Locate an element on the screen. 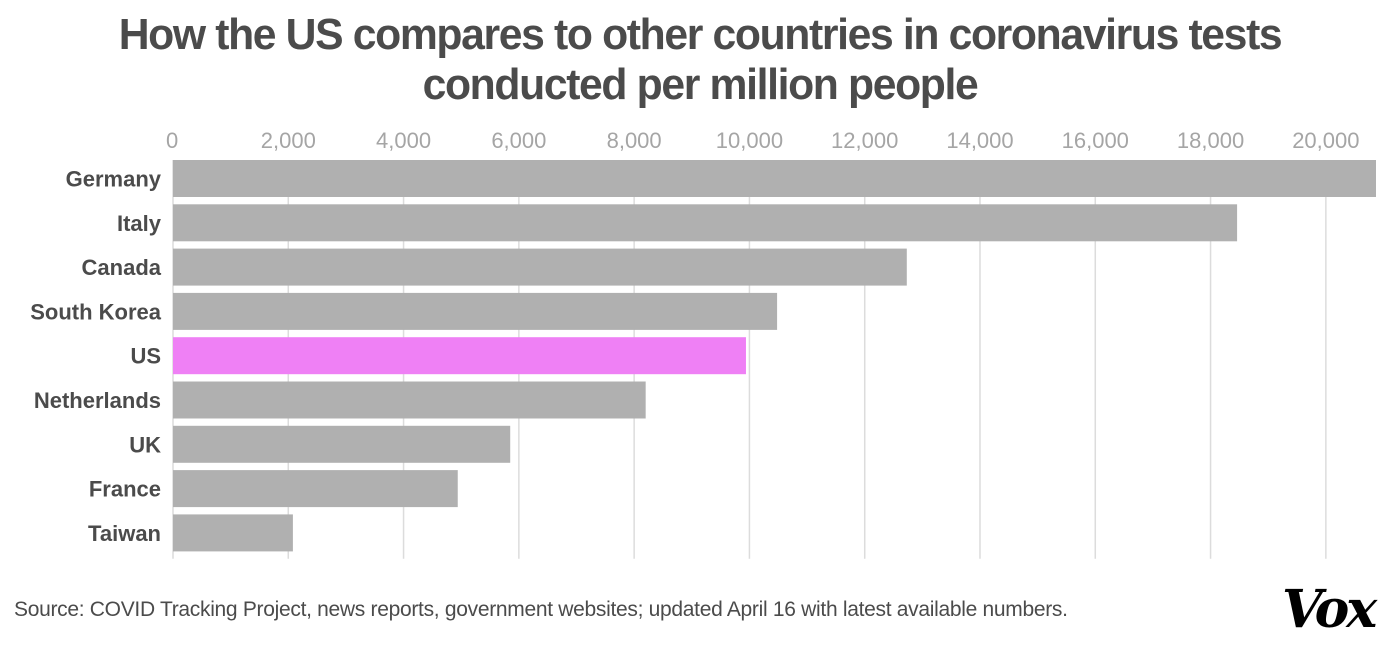 The height and width of the screenshot is (651, 1400). x-tick-label: 14,000 is located at coordinates (979, 140).